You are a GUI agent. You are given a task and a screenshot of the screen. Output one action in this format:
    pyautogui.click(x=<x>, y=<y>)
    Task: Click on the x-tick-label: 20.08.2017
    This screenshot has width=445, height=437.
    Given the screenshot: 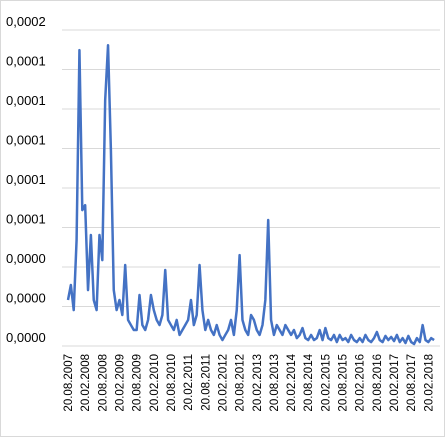 What is the action you would take?
    pyautogui.click(x=412, y=383)
    